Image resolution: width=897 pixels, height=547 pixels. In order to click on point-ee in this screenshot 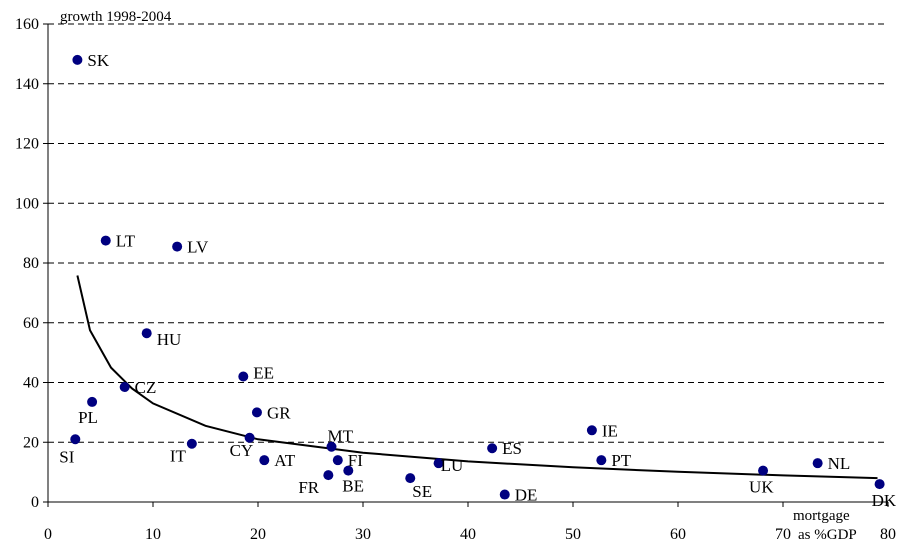, I will do `click(243, 376)`.